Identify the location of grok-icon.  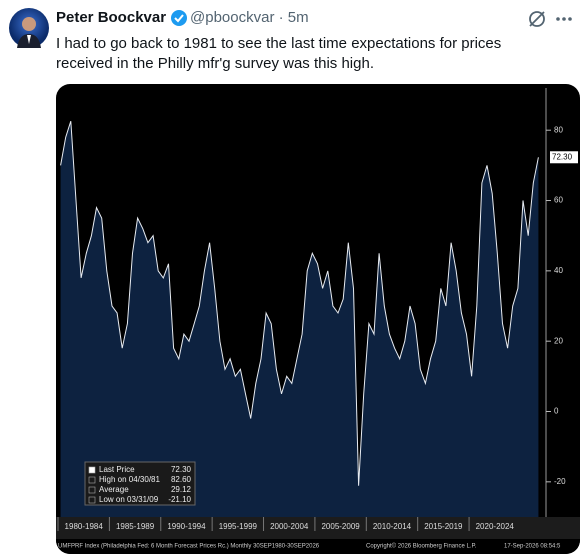
(537, 19).